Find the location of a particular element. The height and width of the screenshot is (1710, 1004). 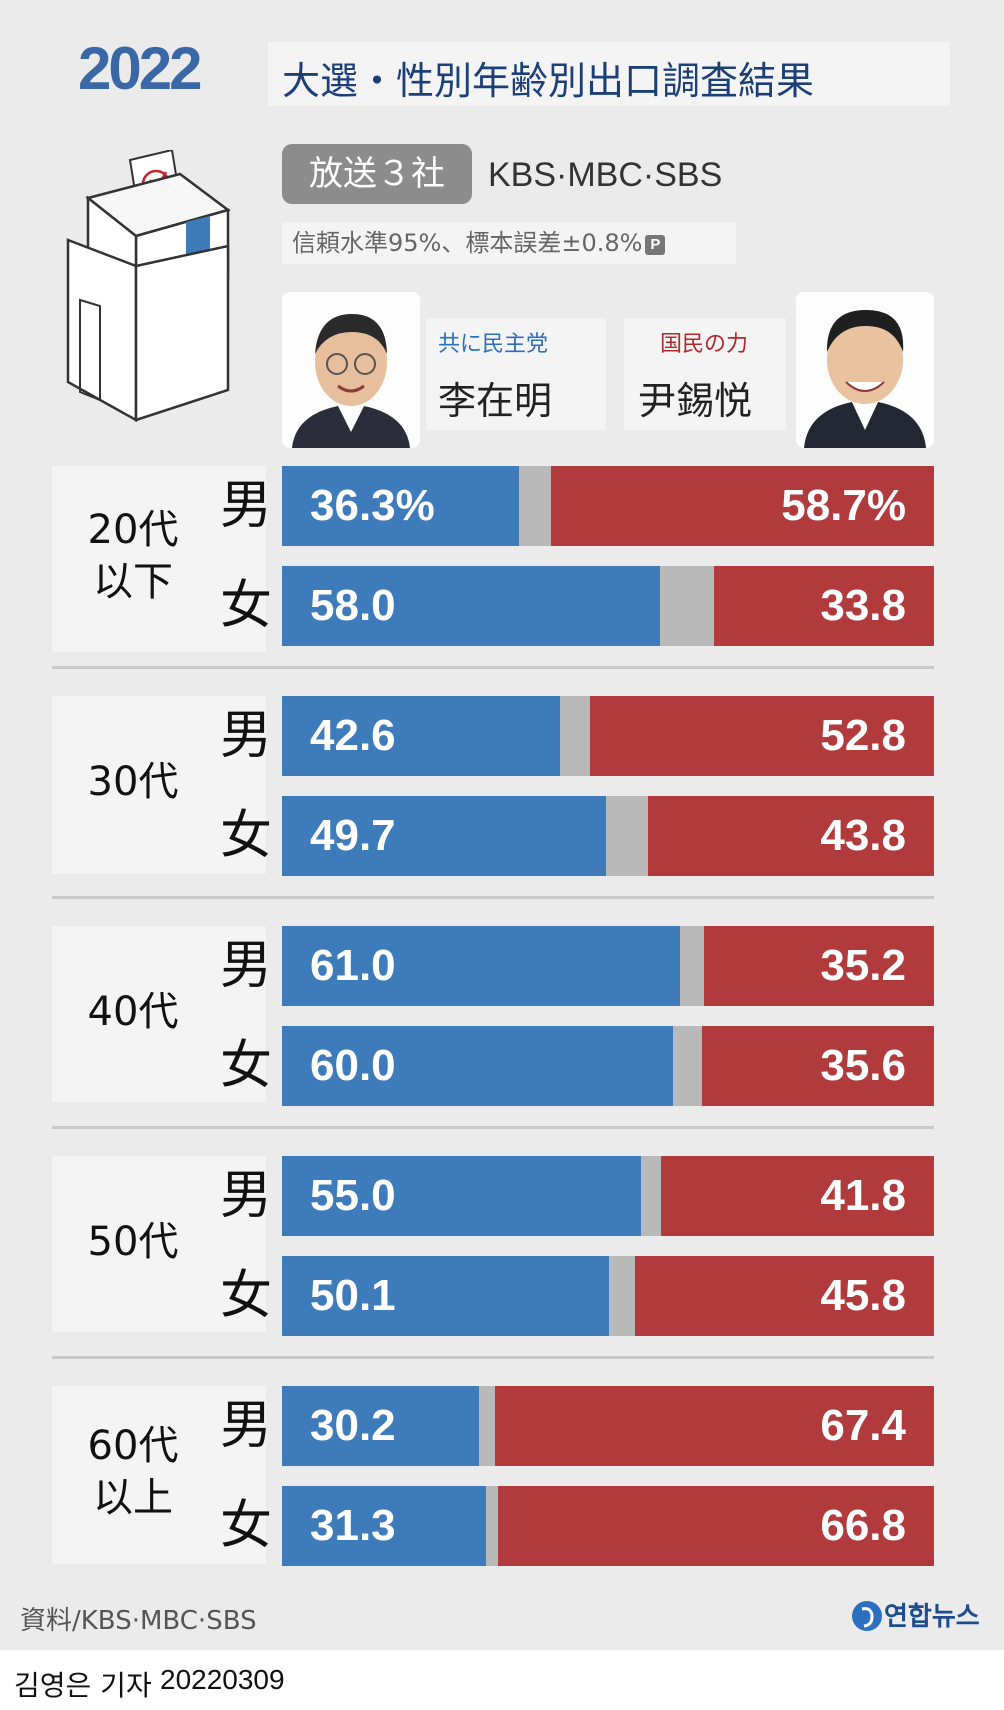

value-label-left: 36.3% is located at coordinates (372, 505).